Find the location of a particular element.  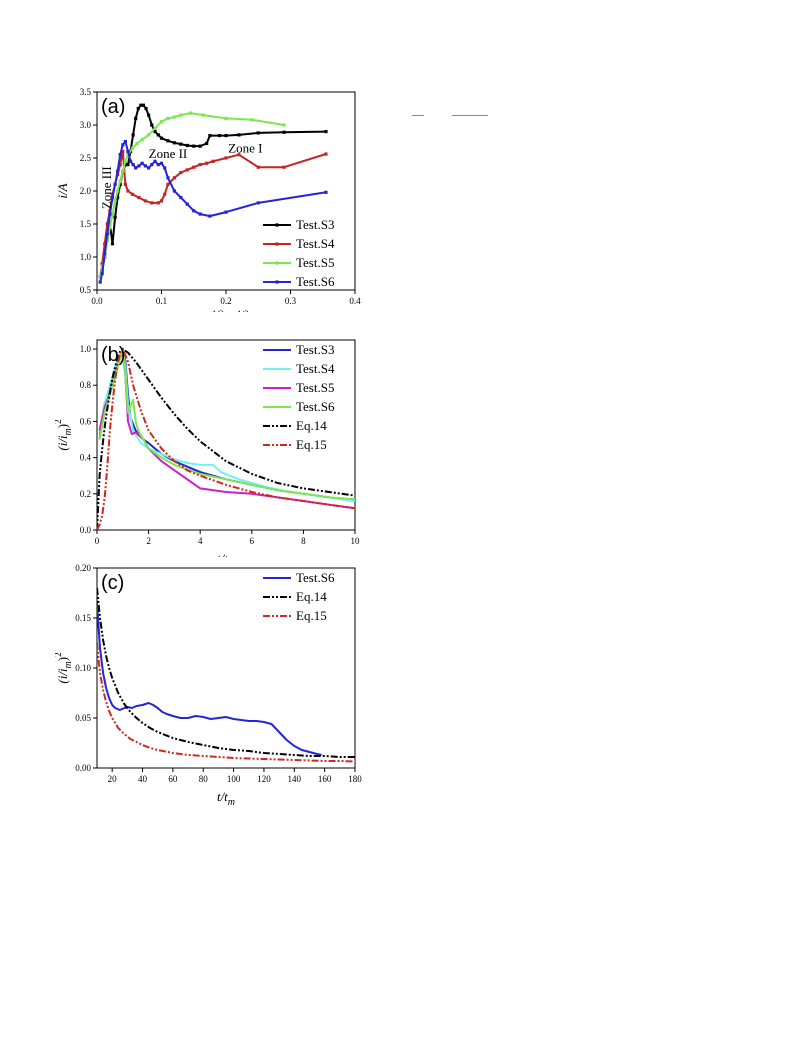

legend-label-eq-15: Eq.15 is located at coordinates (311, 615).